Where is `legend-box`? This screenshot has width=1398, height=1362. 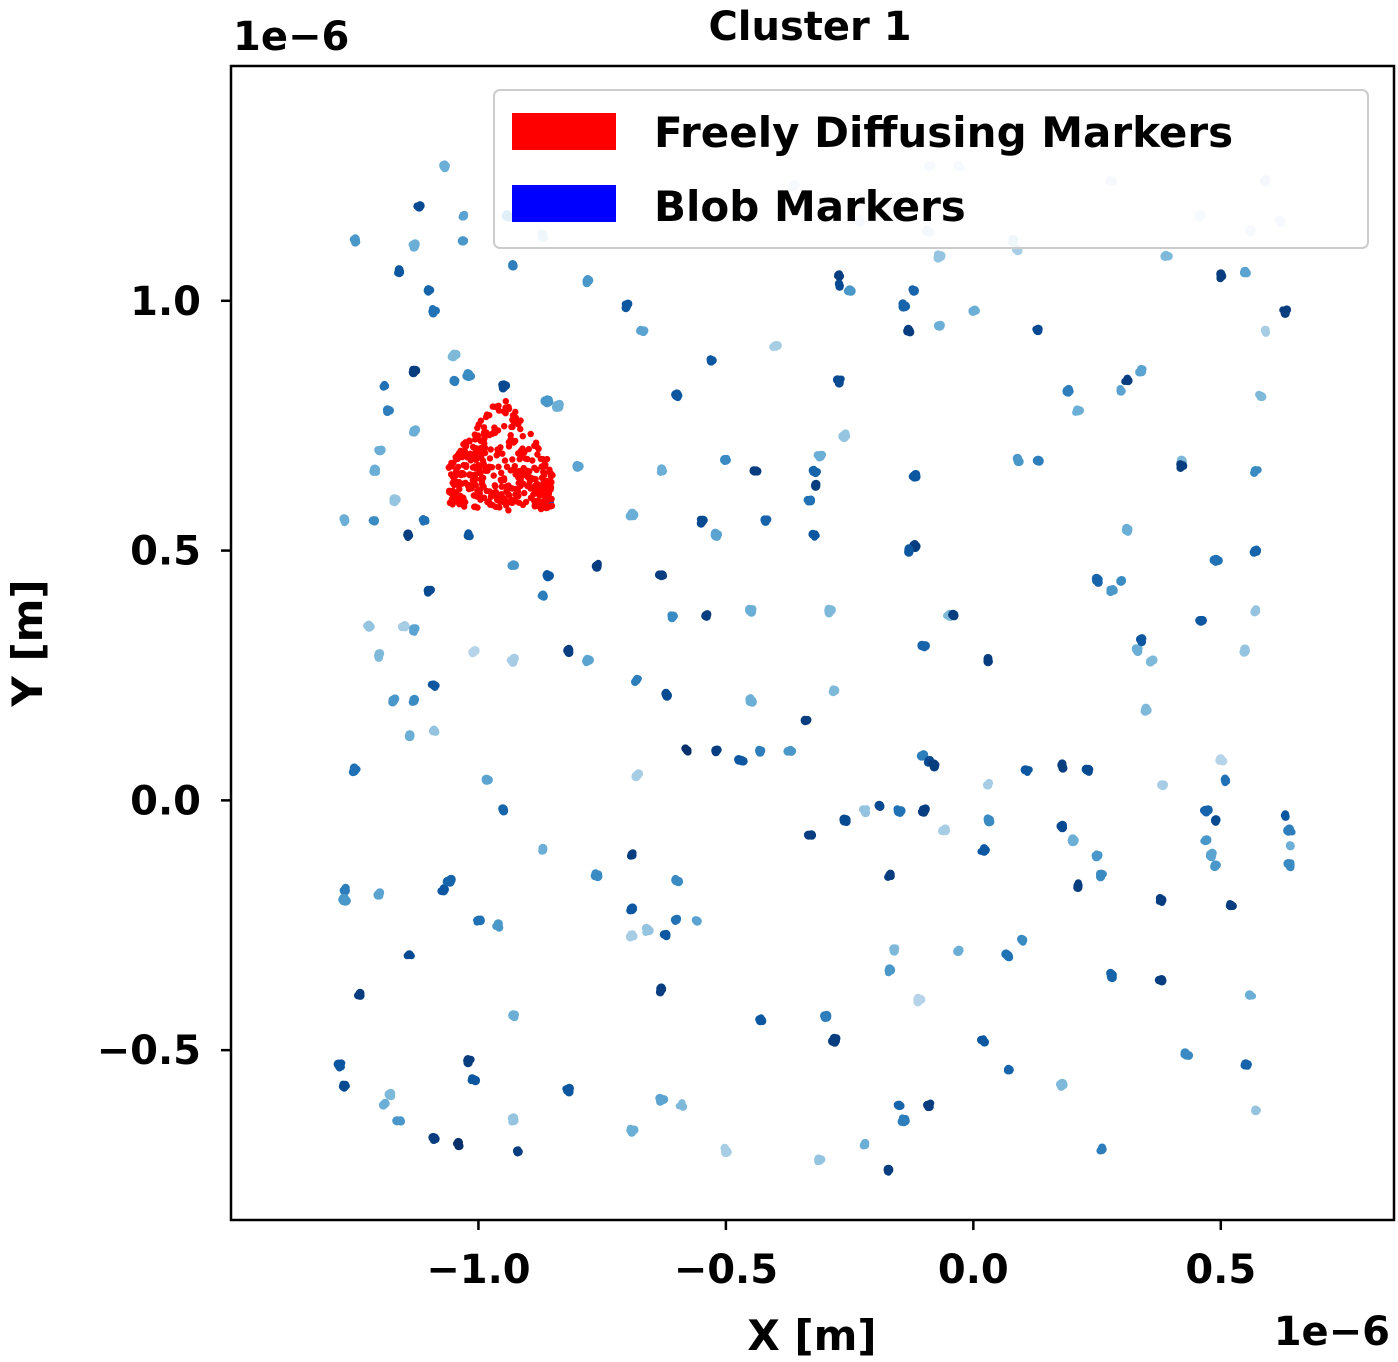
legend-box is located at coordinates (931, 169).